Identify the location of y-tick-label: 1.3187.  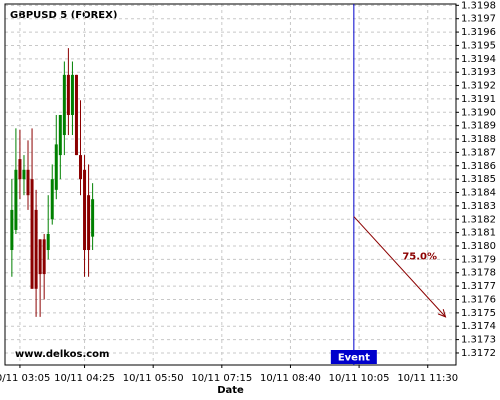
(478, 152).